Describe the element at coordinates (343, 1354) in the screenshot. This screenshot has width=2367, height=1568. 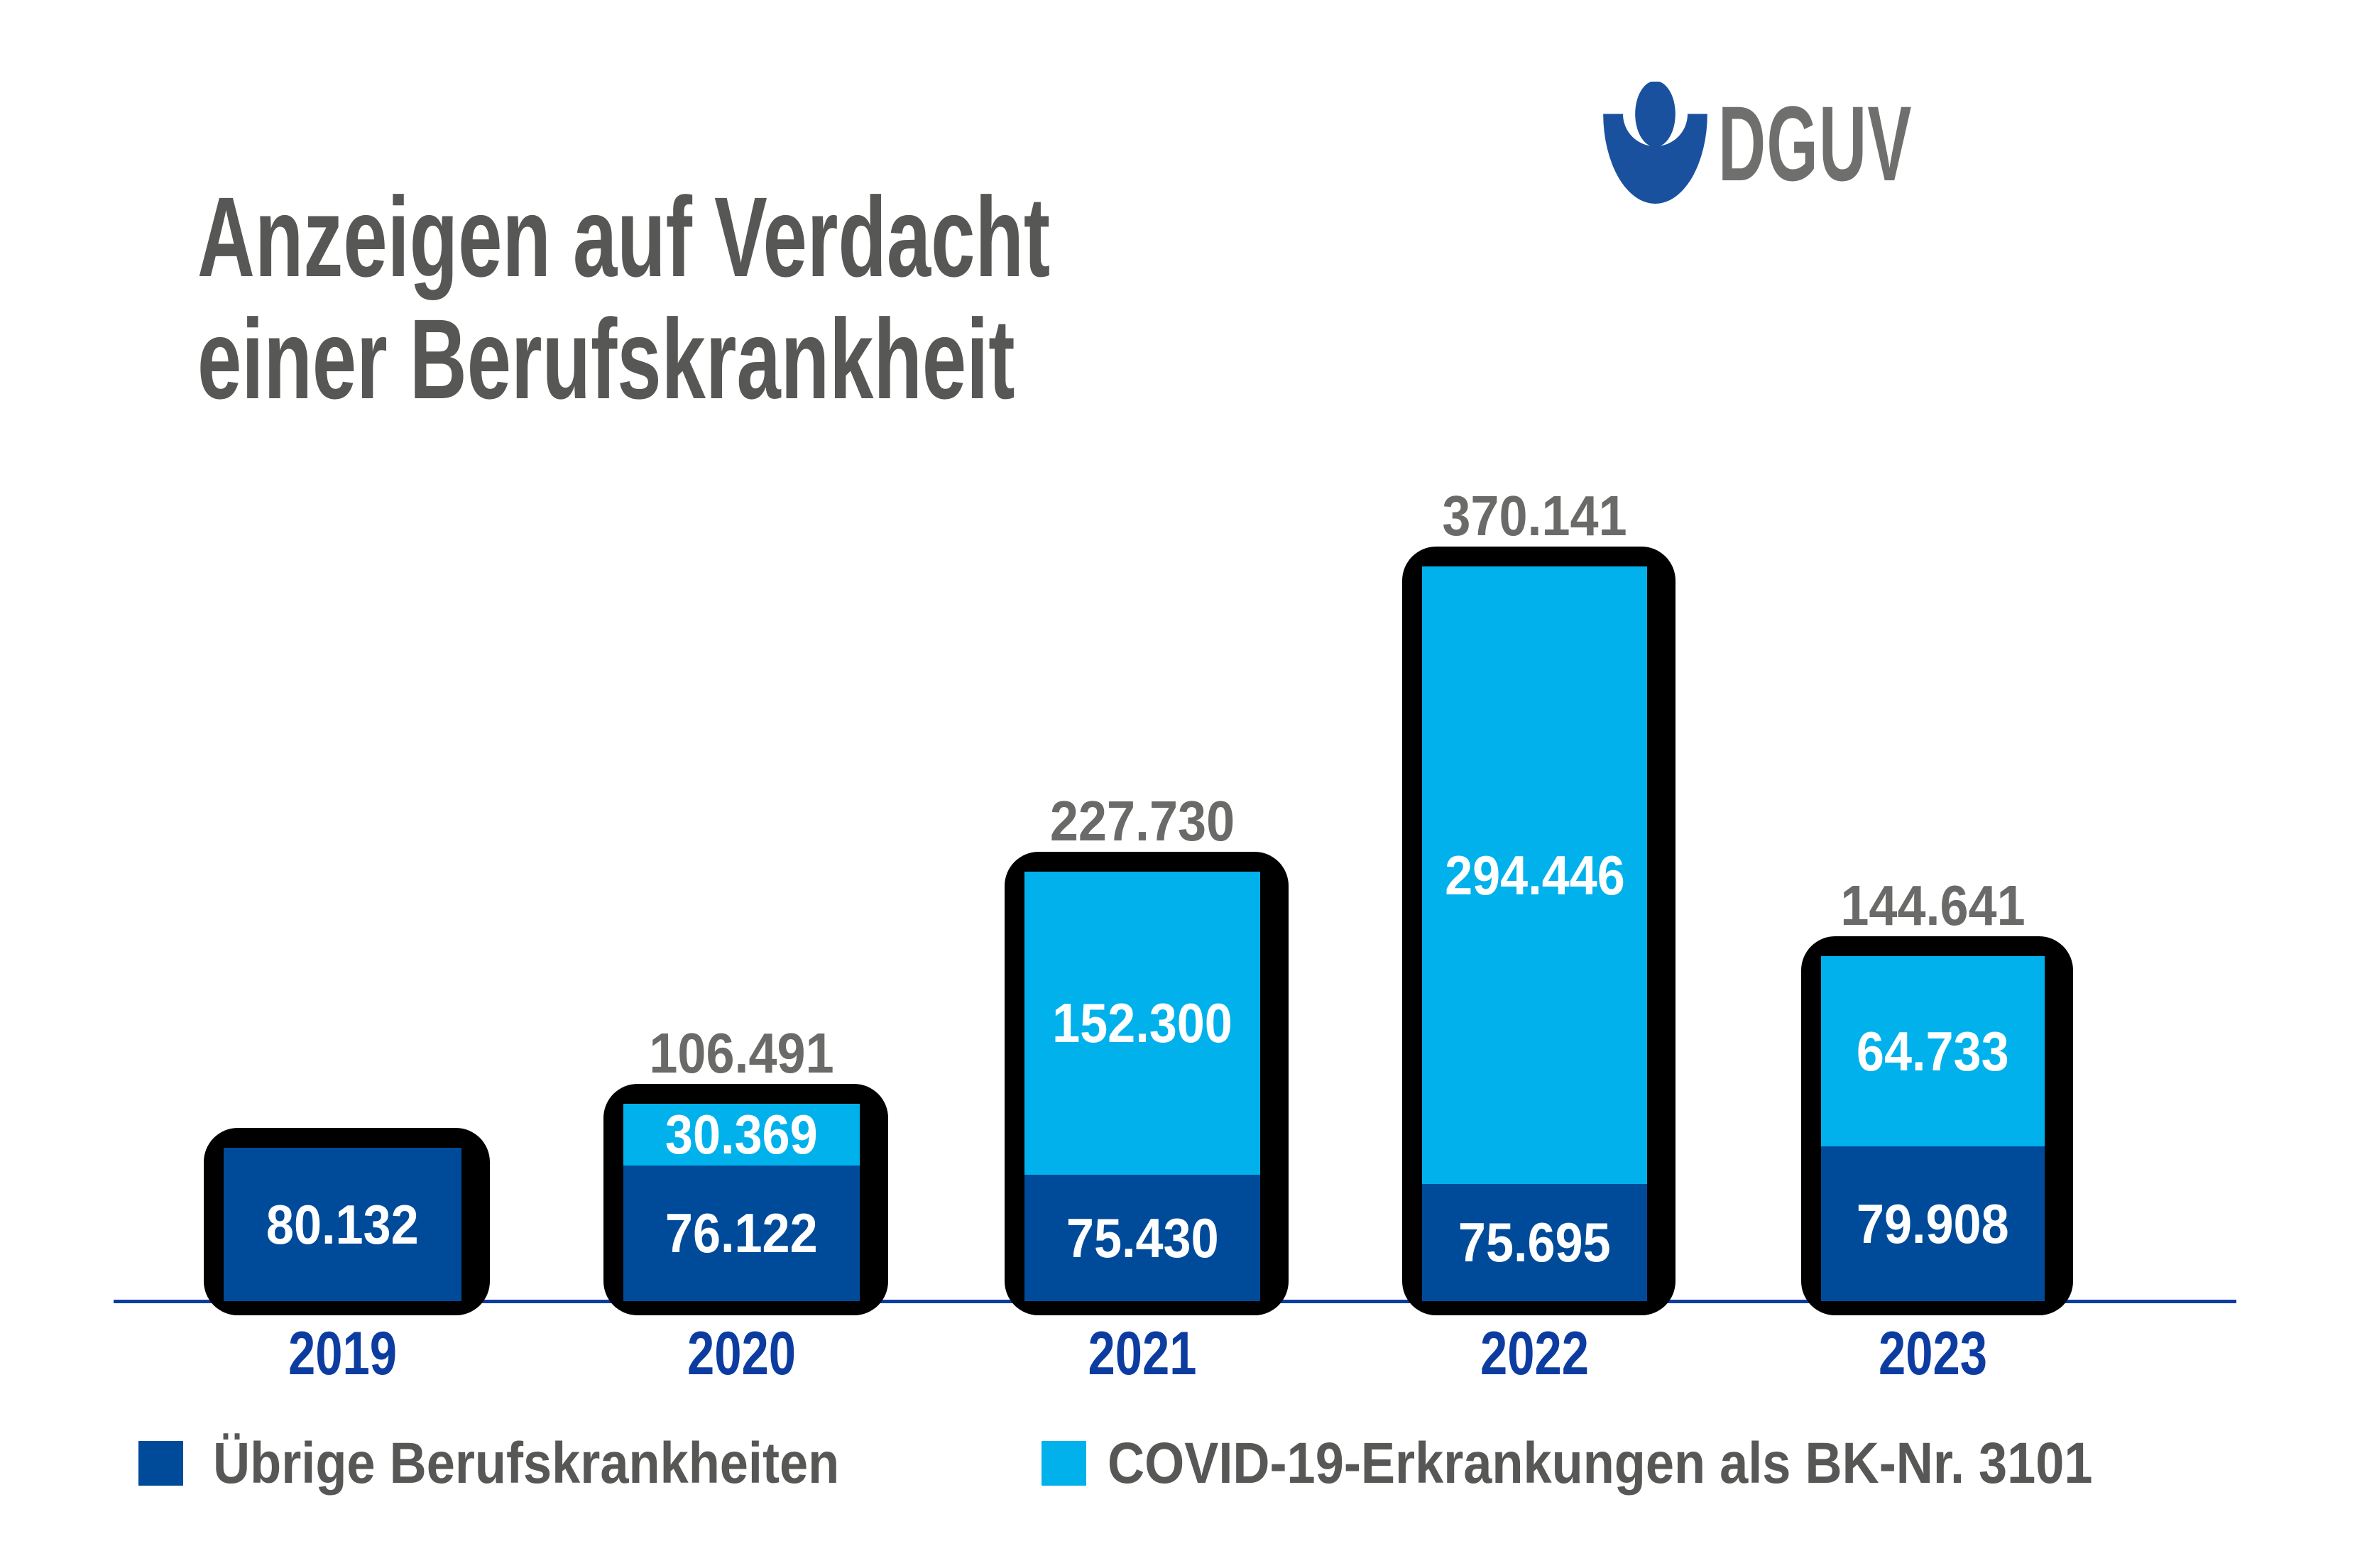
I see `year-label-2019: 2019` at that location.